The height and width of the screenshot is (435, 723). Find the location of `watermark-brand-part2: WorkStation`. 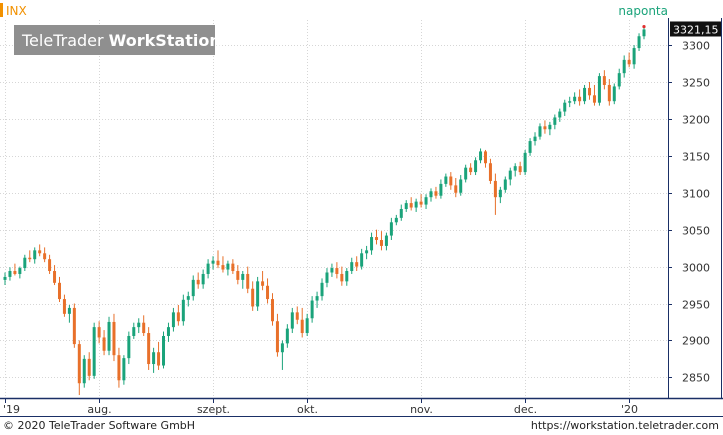

watermark-brand-part2: WorkStation is located at coordinates (165, 40).